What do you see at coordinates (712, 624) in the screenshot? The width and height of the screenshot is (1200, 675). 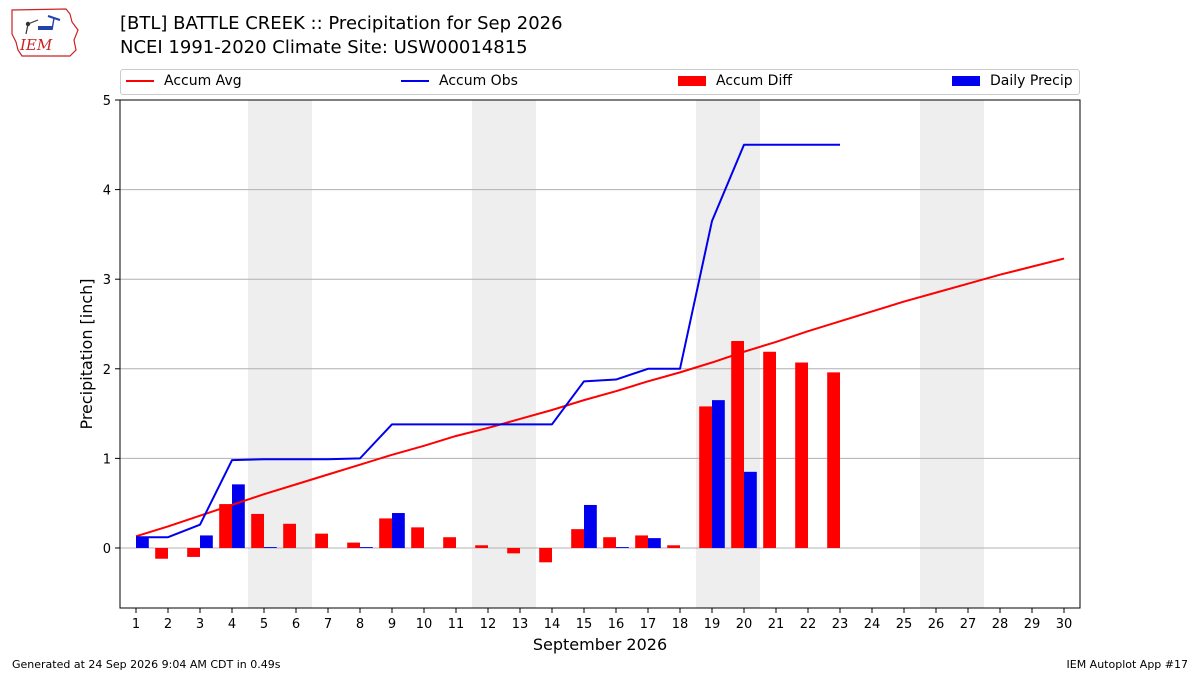 I see `x-tick-label: 19` at bounding box center [712, 624].